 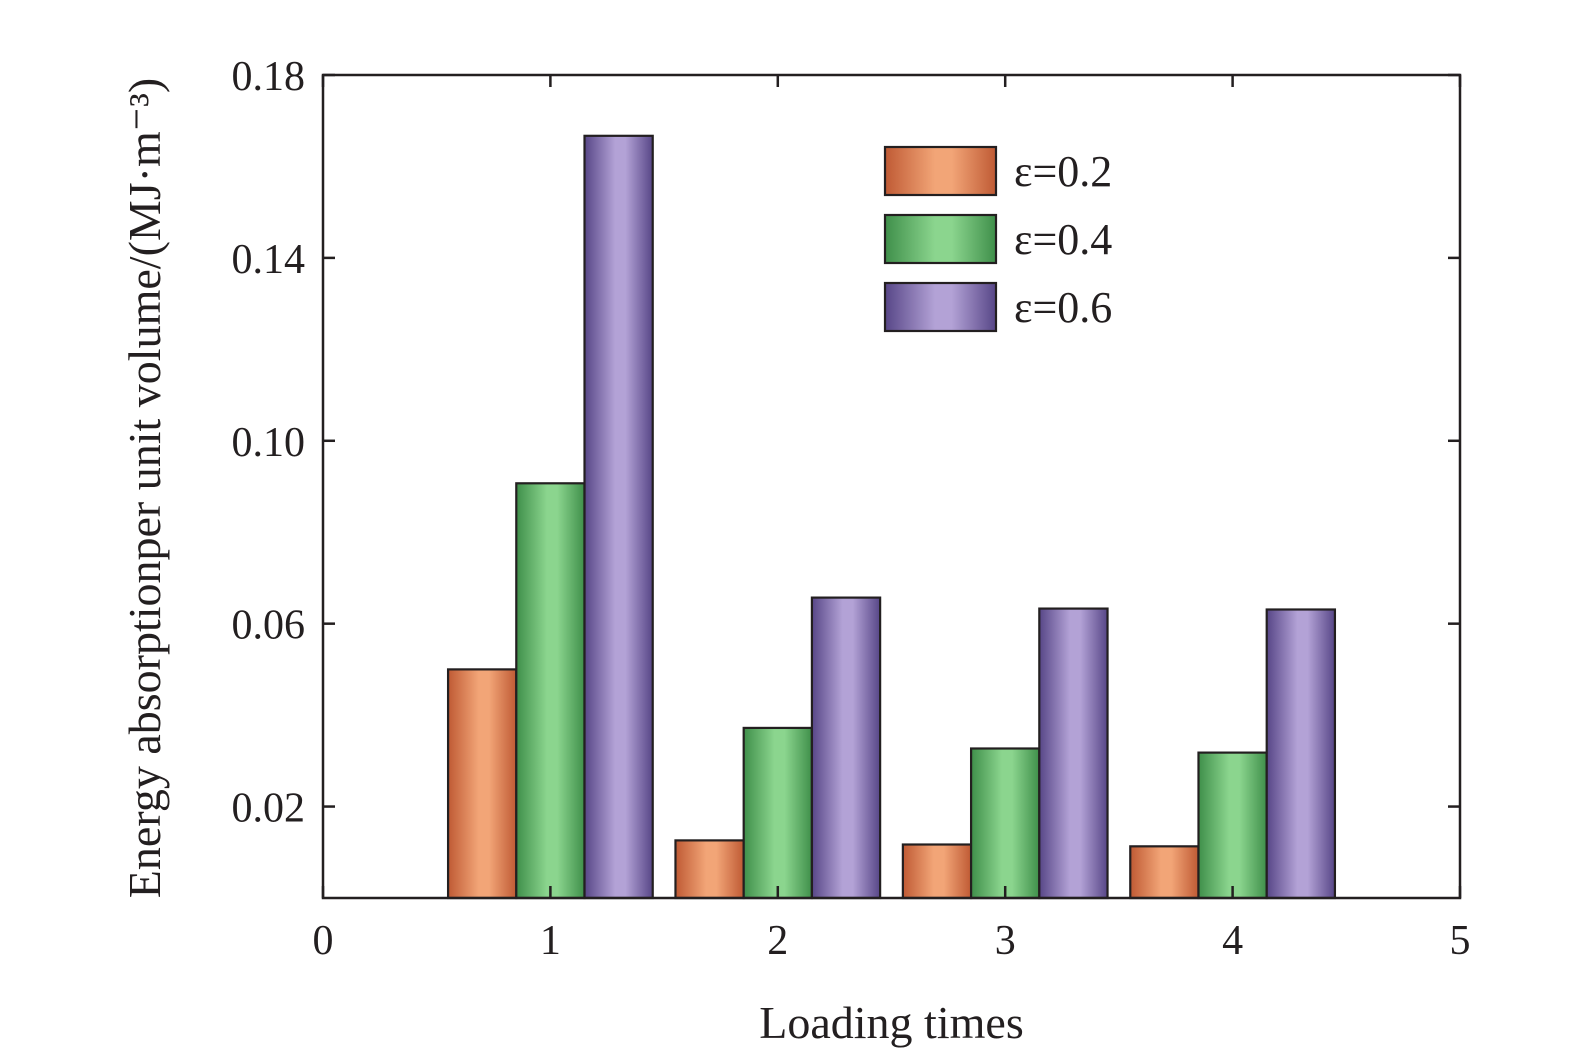 What do you see at coordinates (1232, 941) in the screenshot?
I see `x-tick-label: 4` at bounding box center [1232, 941].